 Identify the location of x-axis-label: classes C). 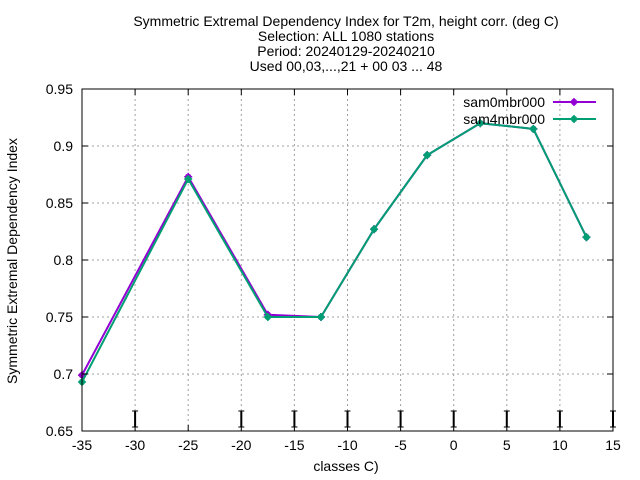
(345, 466).